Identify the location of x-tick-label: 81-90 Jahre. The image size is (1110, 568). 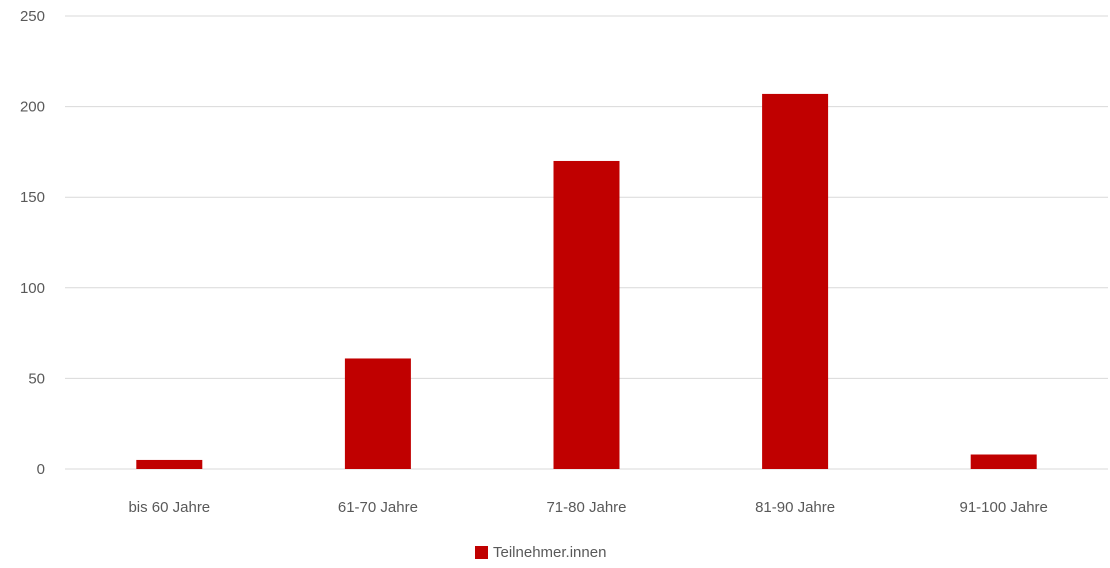
(795, 507).